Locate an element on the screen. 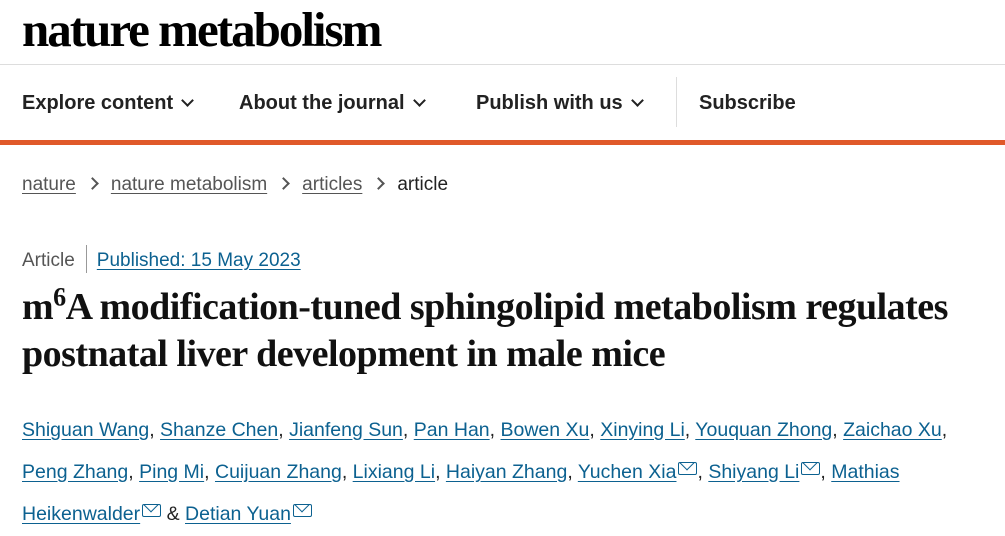  meta-divider is located at coordinates (86, 259).